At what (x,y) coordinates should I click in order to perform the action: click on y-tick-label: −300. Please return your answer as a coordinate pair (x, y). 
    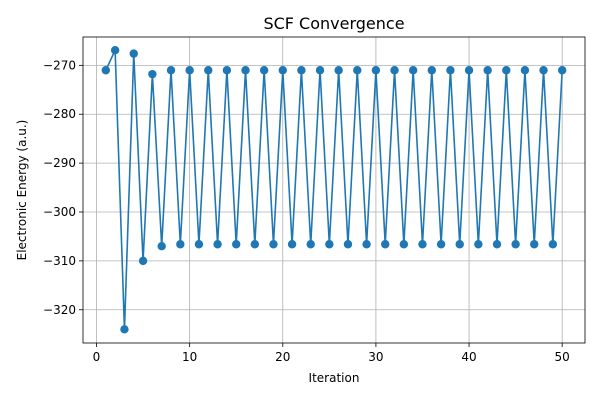
    Looking at the image, I should click on (59, 212).